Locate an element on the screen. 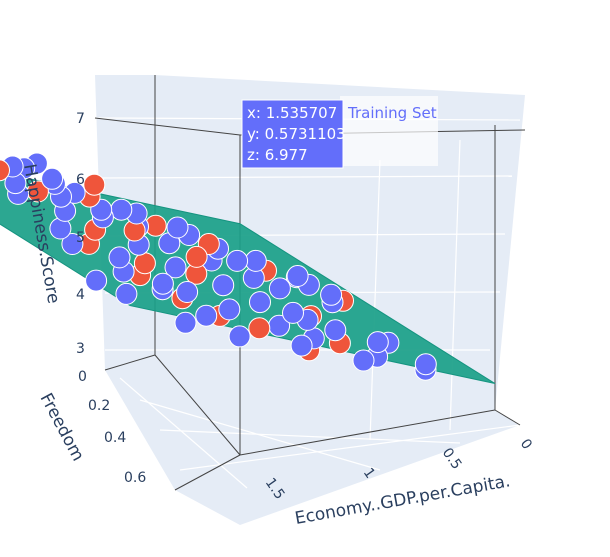  legend-box is located at coordinates (389, 131).